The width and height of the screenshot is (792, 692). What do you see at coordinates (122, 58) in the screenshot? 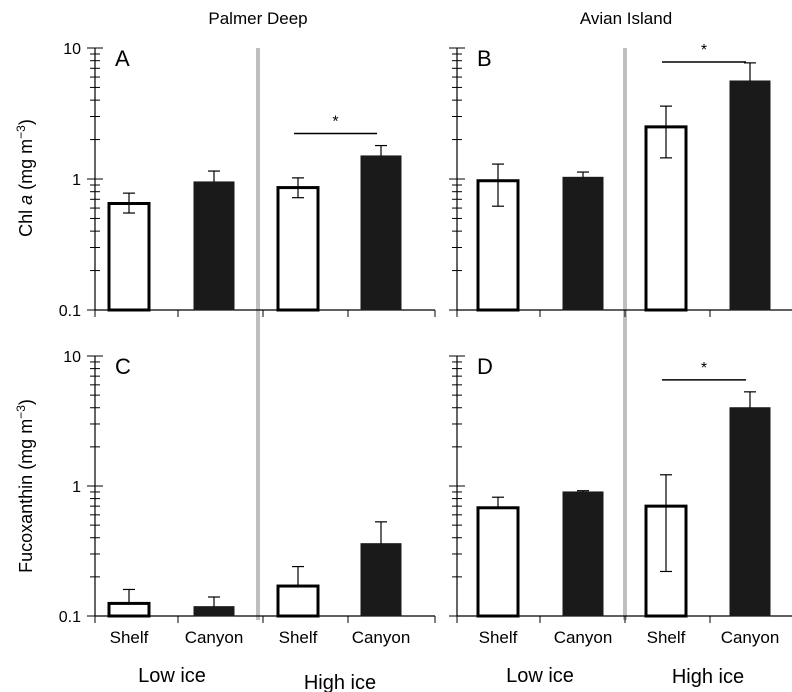
I see `panel-letter: A` at bounding box center [122, 58].